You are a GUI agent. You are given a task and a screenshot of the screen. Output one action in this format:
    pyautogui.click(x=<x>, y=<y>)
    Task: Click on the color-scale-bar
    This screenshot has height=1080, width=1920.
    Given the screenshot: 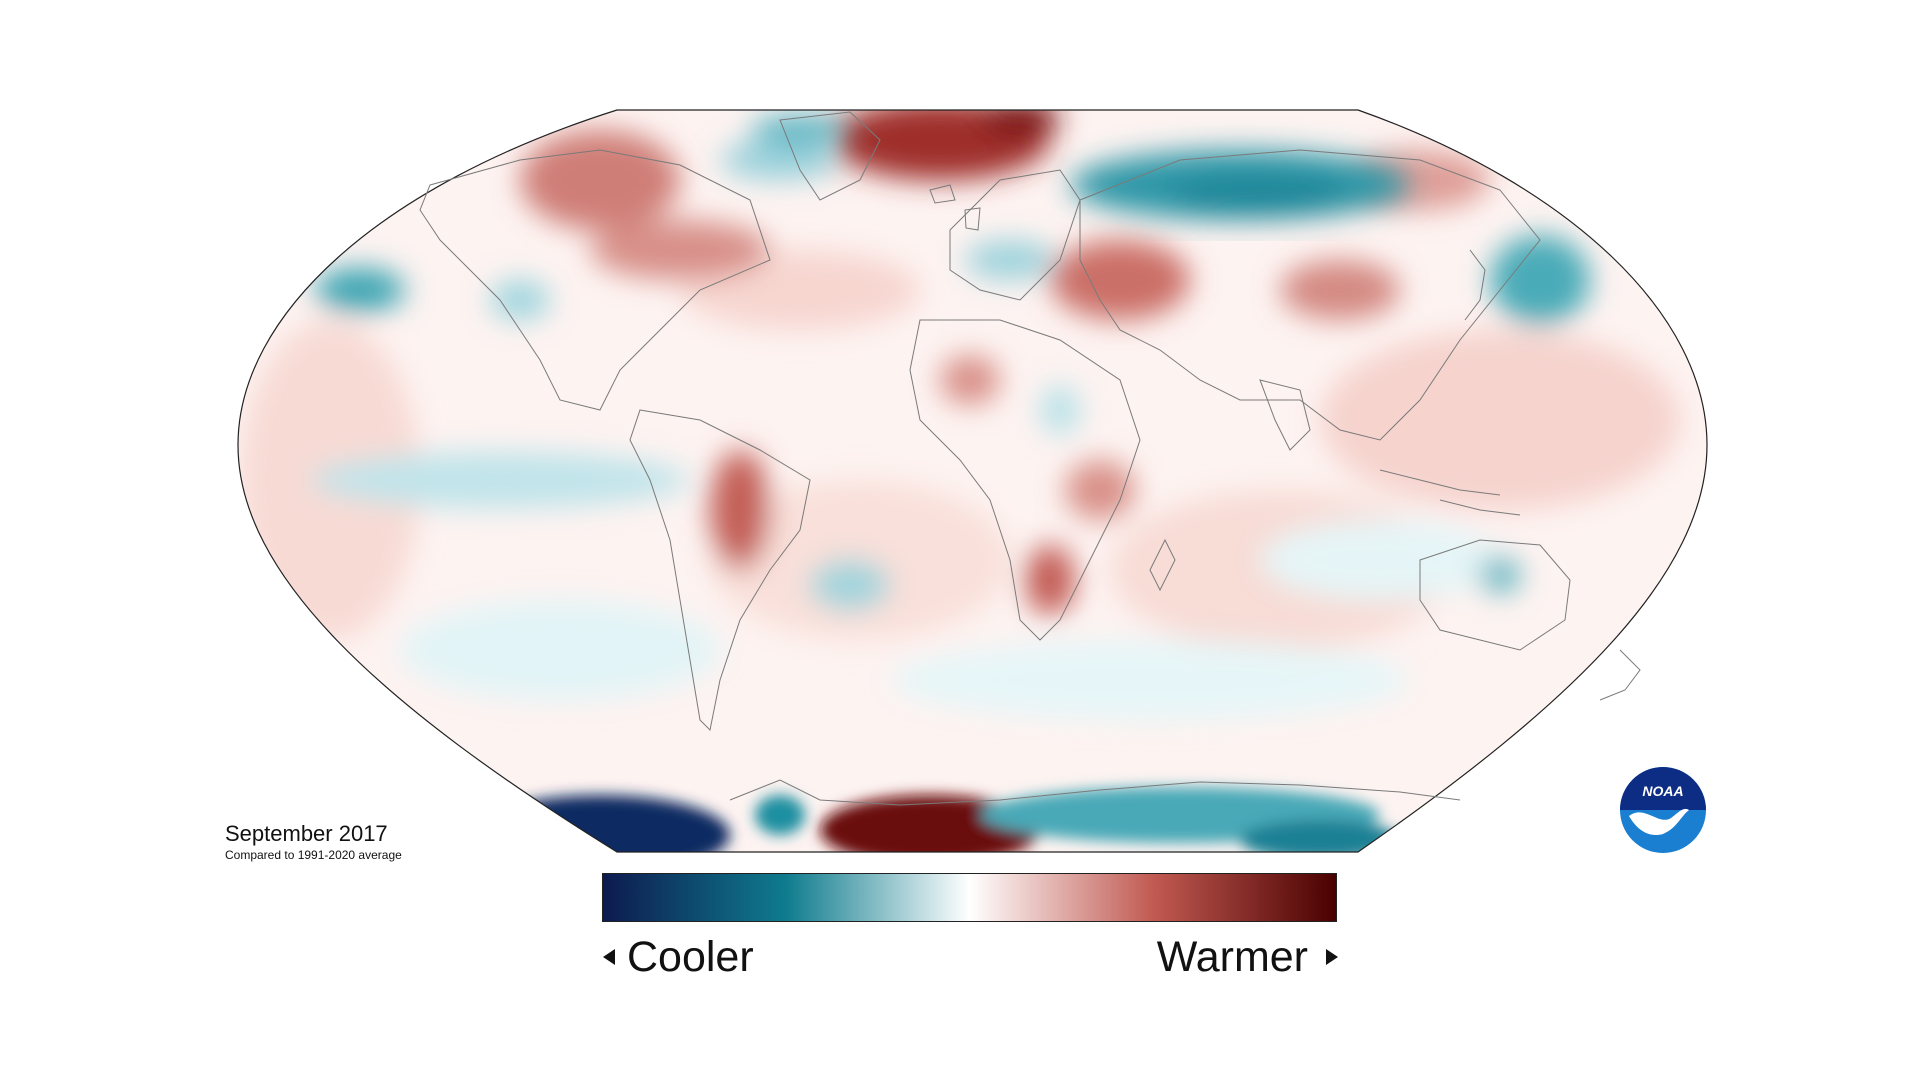 What is the action you would take?
    pyautogui.click(x=969, y=897)
    